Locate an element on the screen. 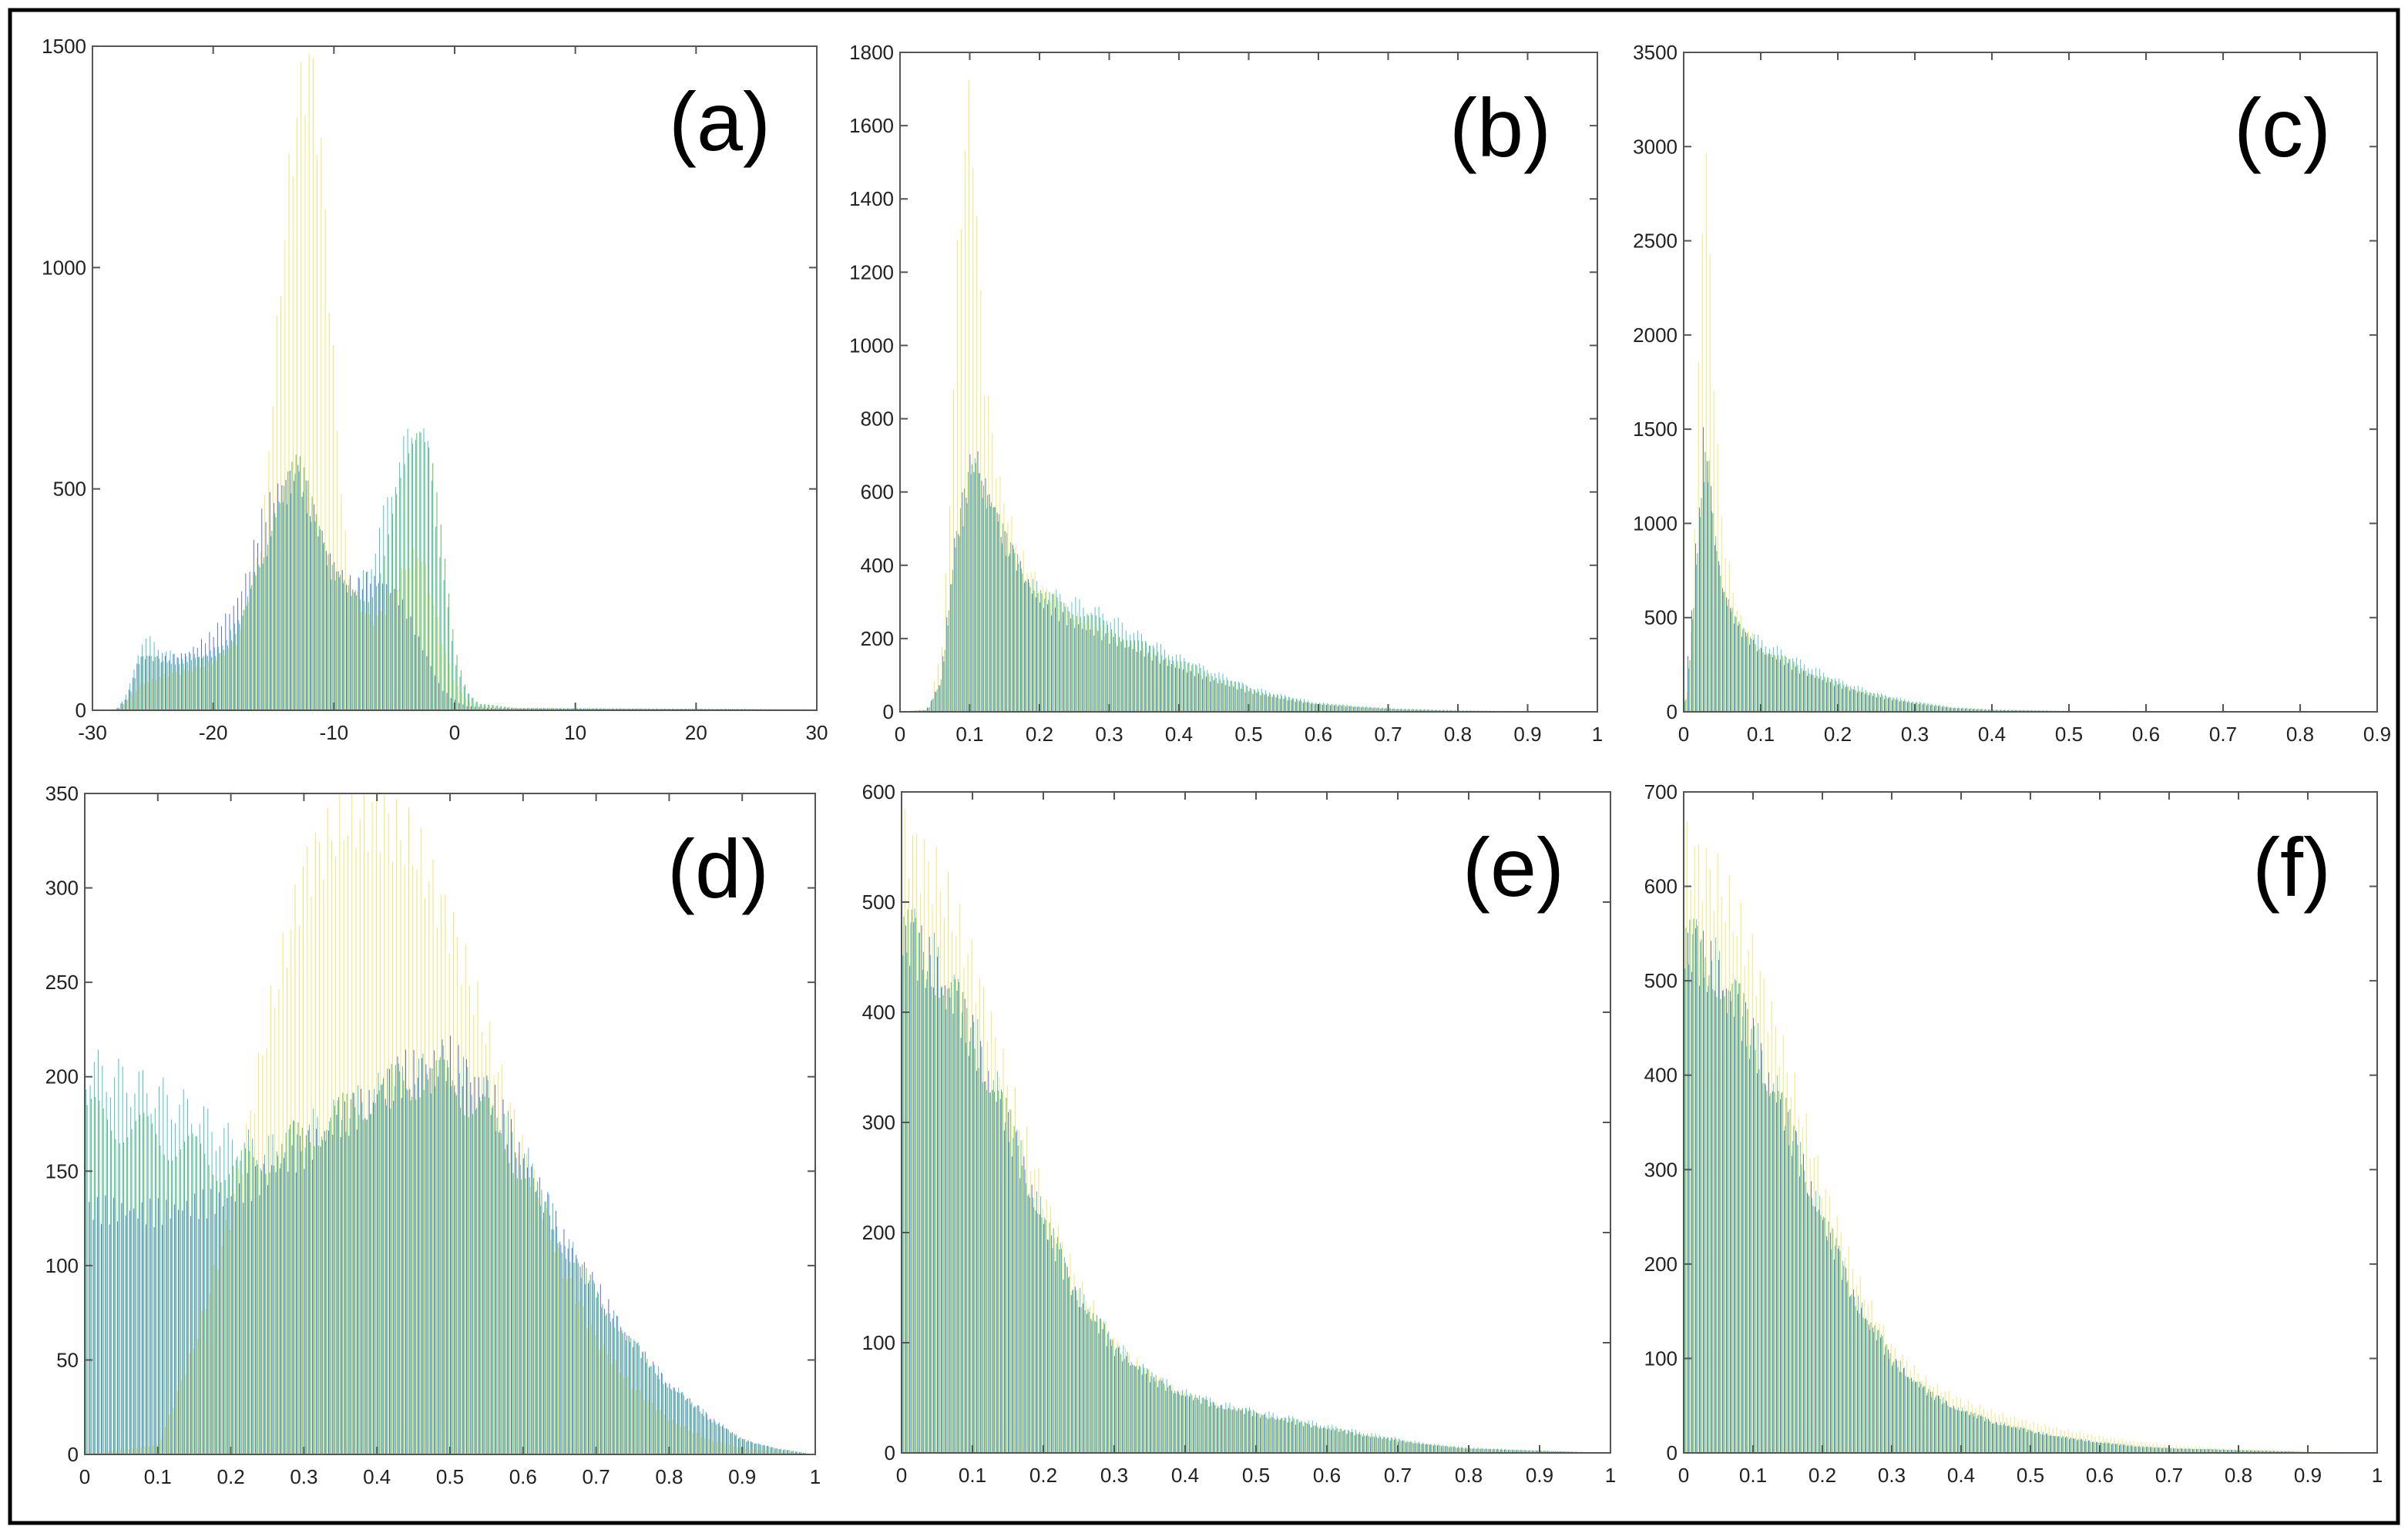 The height and width of the screenshot is (1533, 2408). x-tick-label: 0.8 is located at coordinates (2238, 1475).